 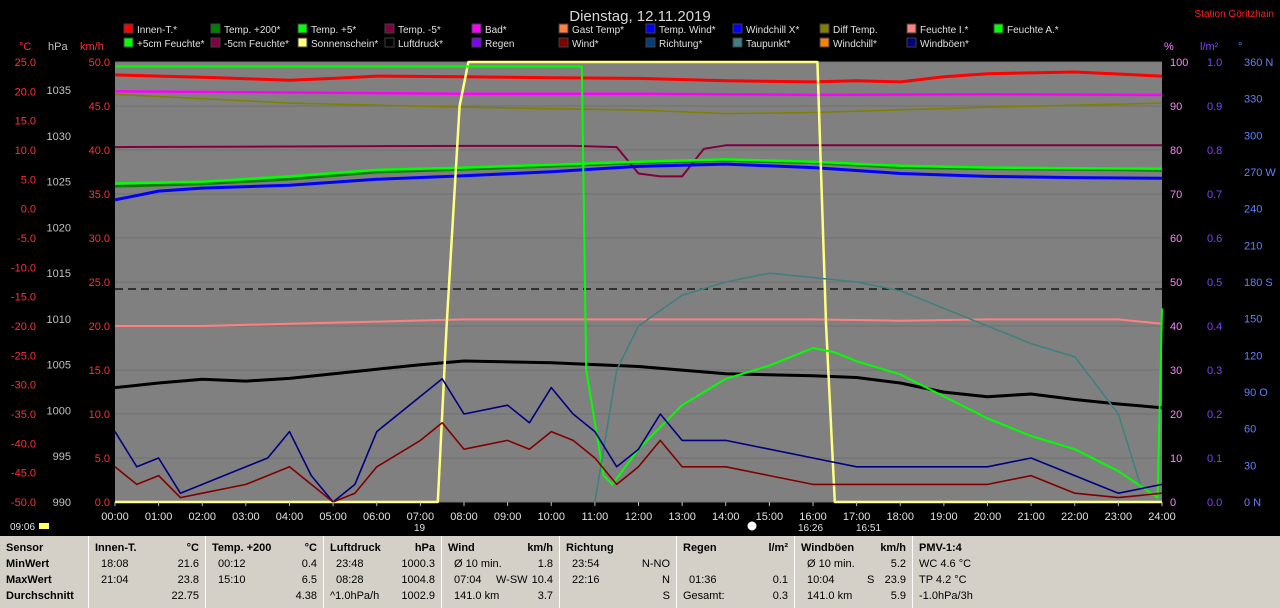 What do you see at coordinates (59, 366) in the screenshot?
I see `hpa-tick-label: 1005` at bounding box center [59, 366].